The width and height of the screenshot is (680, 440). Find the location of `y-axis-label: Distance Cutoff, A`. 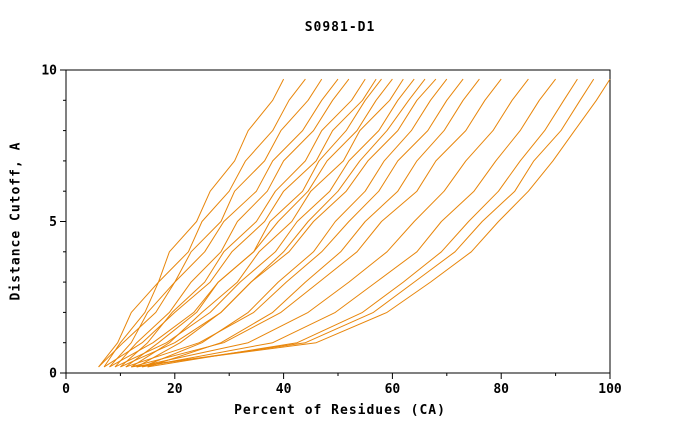

y-axis-label: Distance Cutoff, A is located at coordinates (16, 221).